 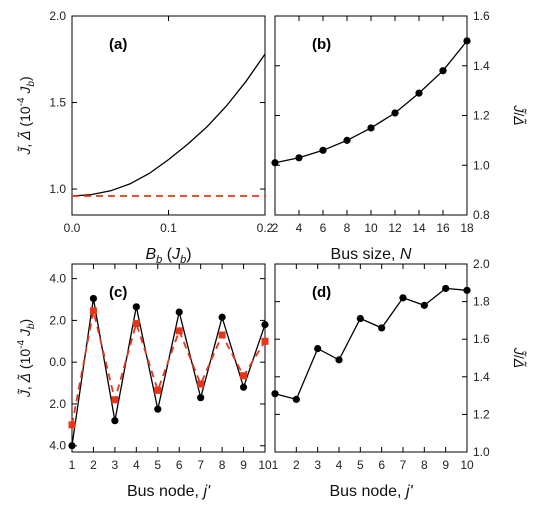 I want to click on panel-d-xlabel: Bus node, j', so click(x=371, y=491).